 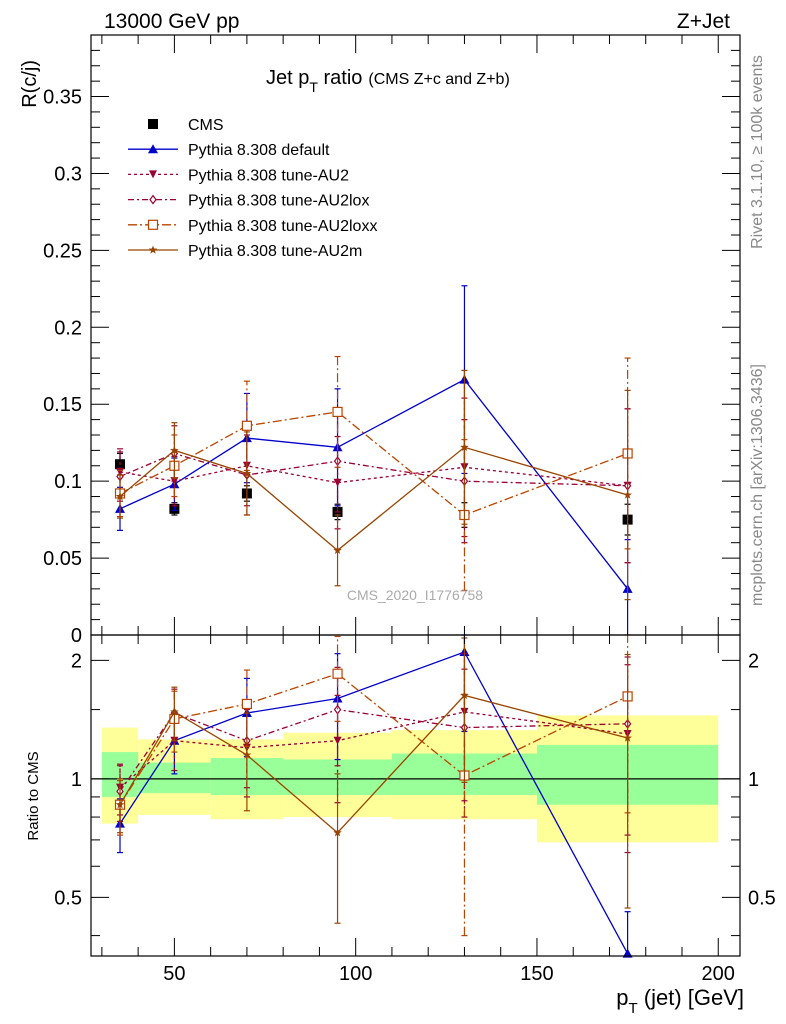 What do you see at coordinates (153, 249) in the screenshot?
I see `legend-marker-au2m` at bounding box center [153, 249].